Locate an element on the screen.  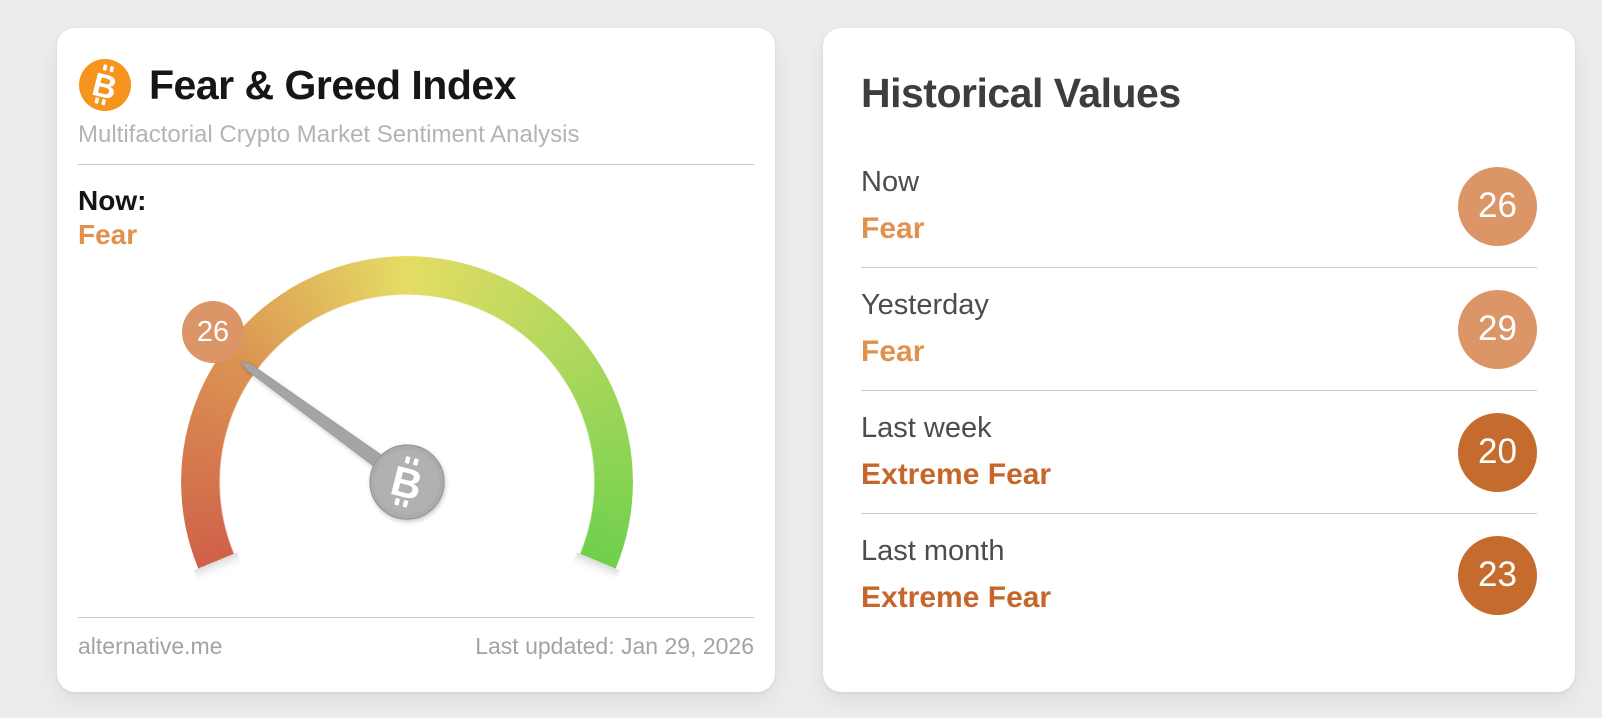
now-sentiment-value: Fear is located at coordinates (108, 234).